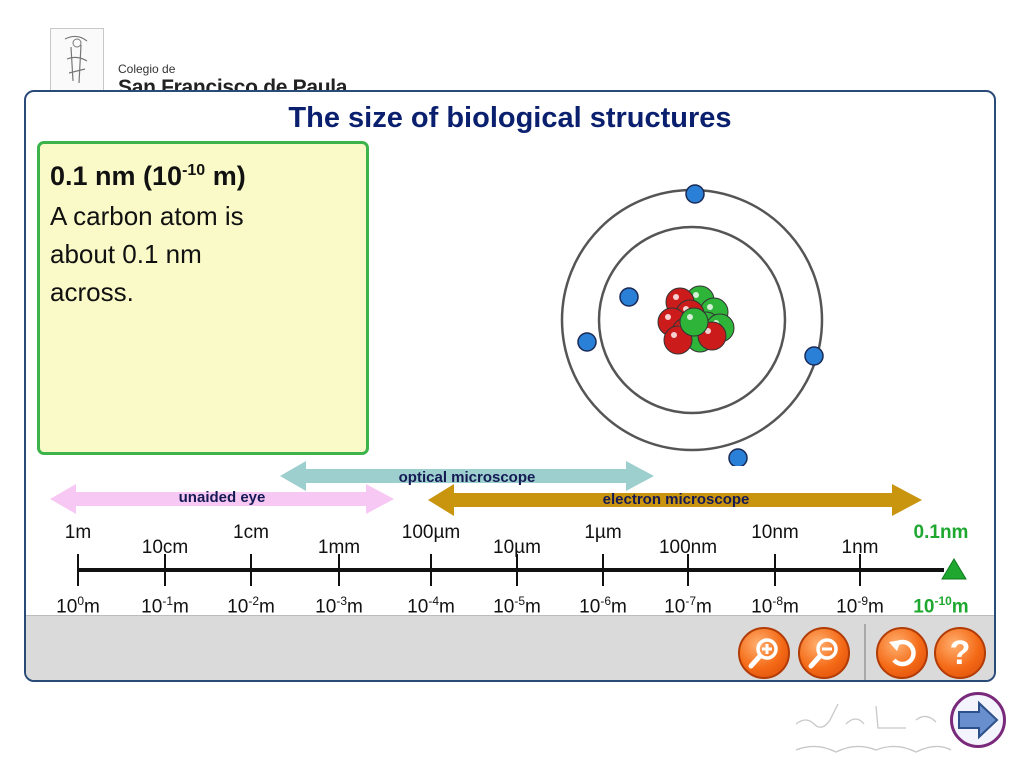 The width and height of the screenshot is (1024, 768). Describe the element at coordinates (147, 216) in the screenshot. I see `info-body-line: A carbon atom is` at that location.